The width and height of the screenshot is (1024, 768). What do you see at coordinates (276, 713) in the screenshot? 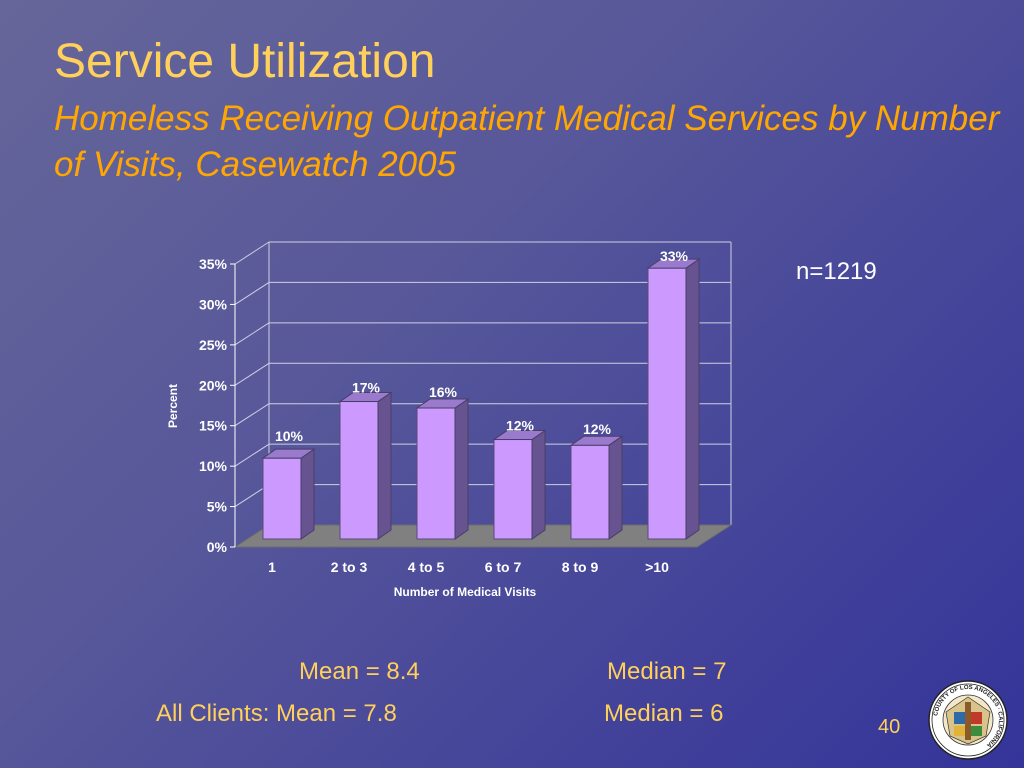
I see `all-clients-mean-stat: All Clients: Mean = 7.8` at bounding box center [276, 713].